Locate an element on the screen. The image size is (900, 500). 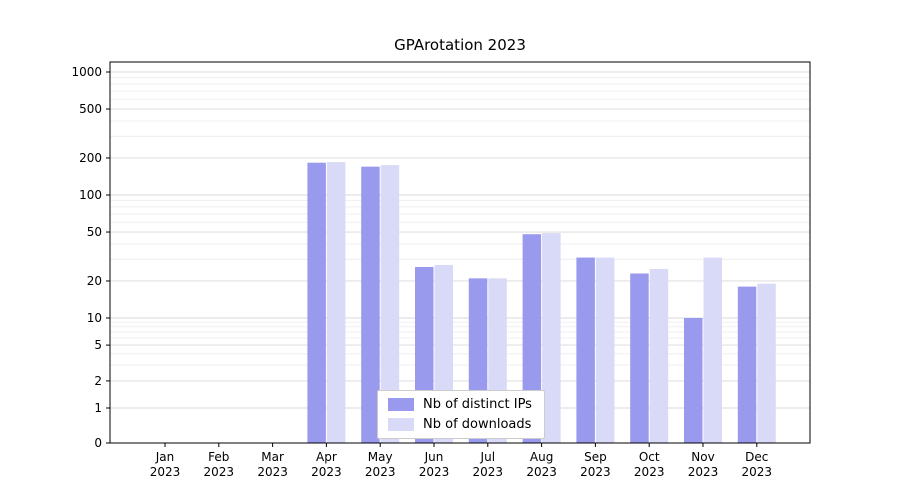
x-tick-label: Dec is located at coordinates (756, 457).